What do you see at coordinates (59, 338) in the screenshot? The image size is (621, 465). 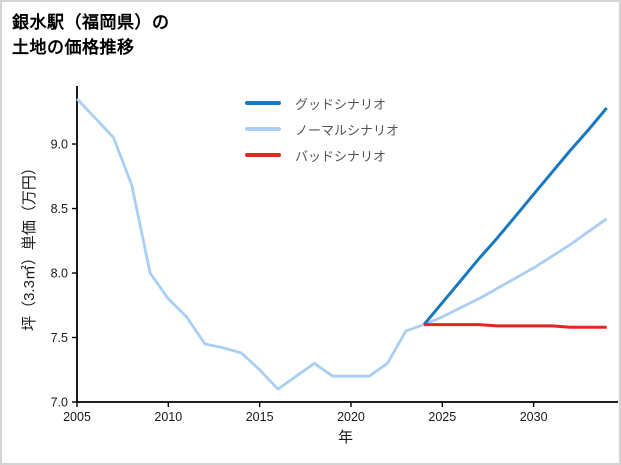 I see `svg-text: 7.5` at bounding box center [59, 338].